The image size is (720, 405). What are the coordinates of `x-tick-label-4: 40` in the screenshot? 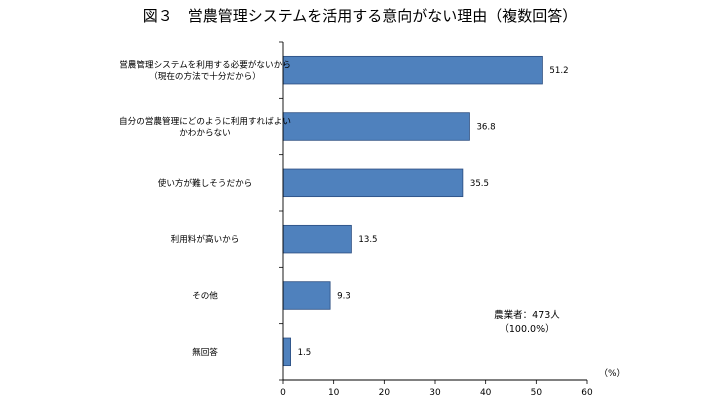 It's located at (486, 393).